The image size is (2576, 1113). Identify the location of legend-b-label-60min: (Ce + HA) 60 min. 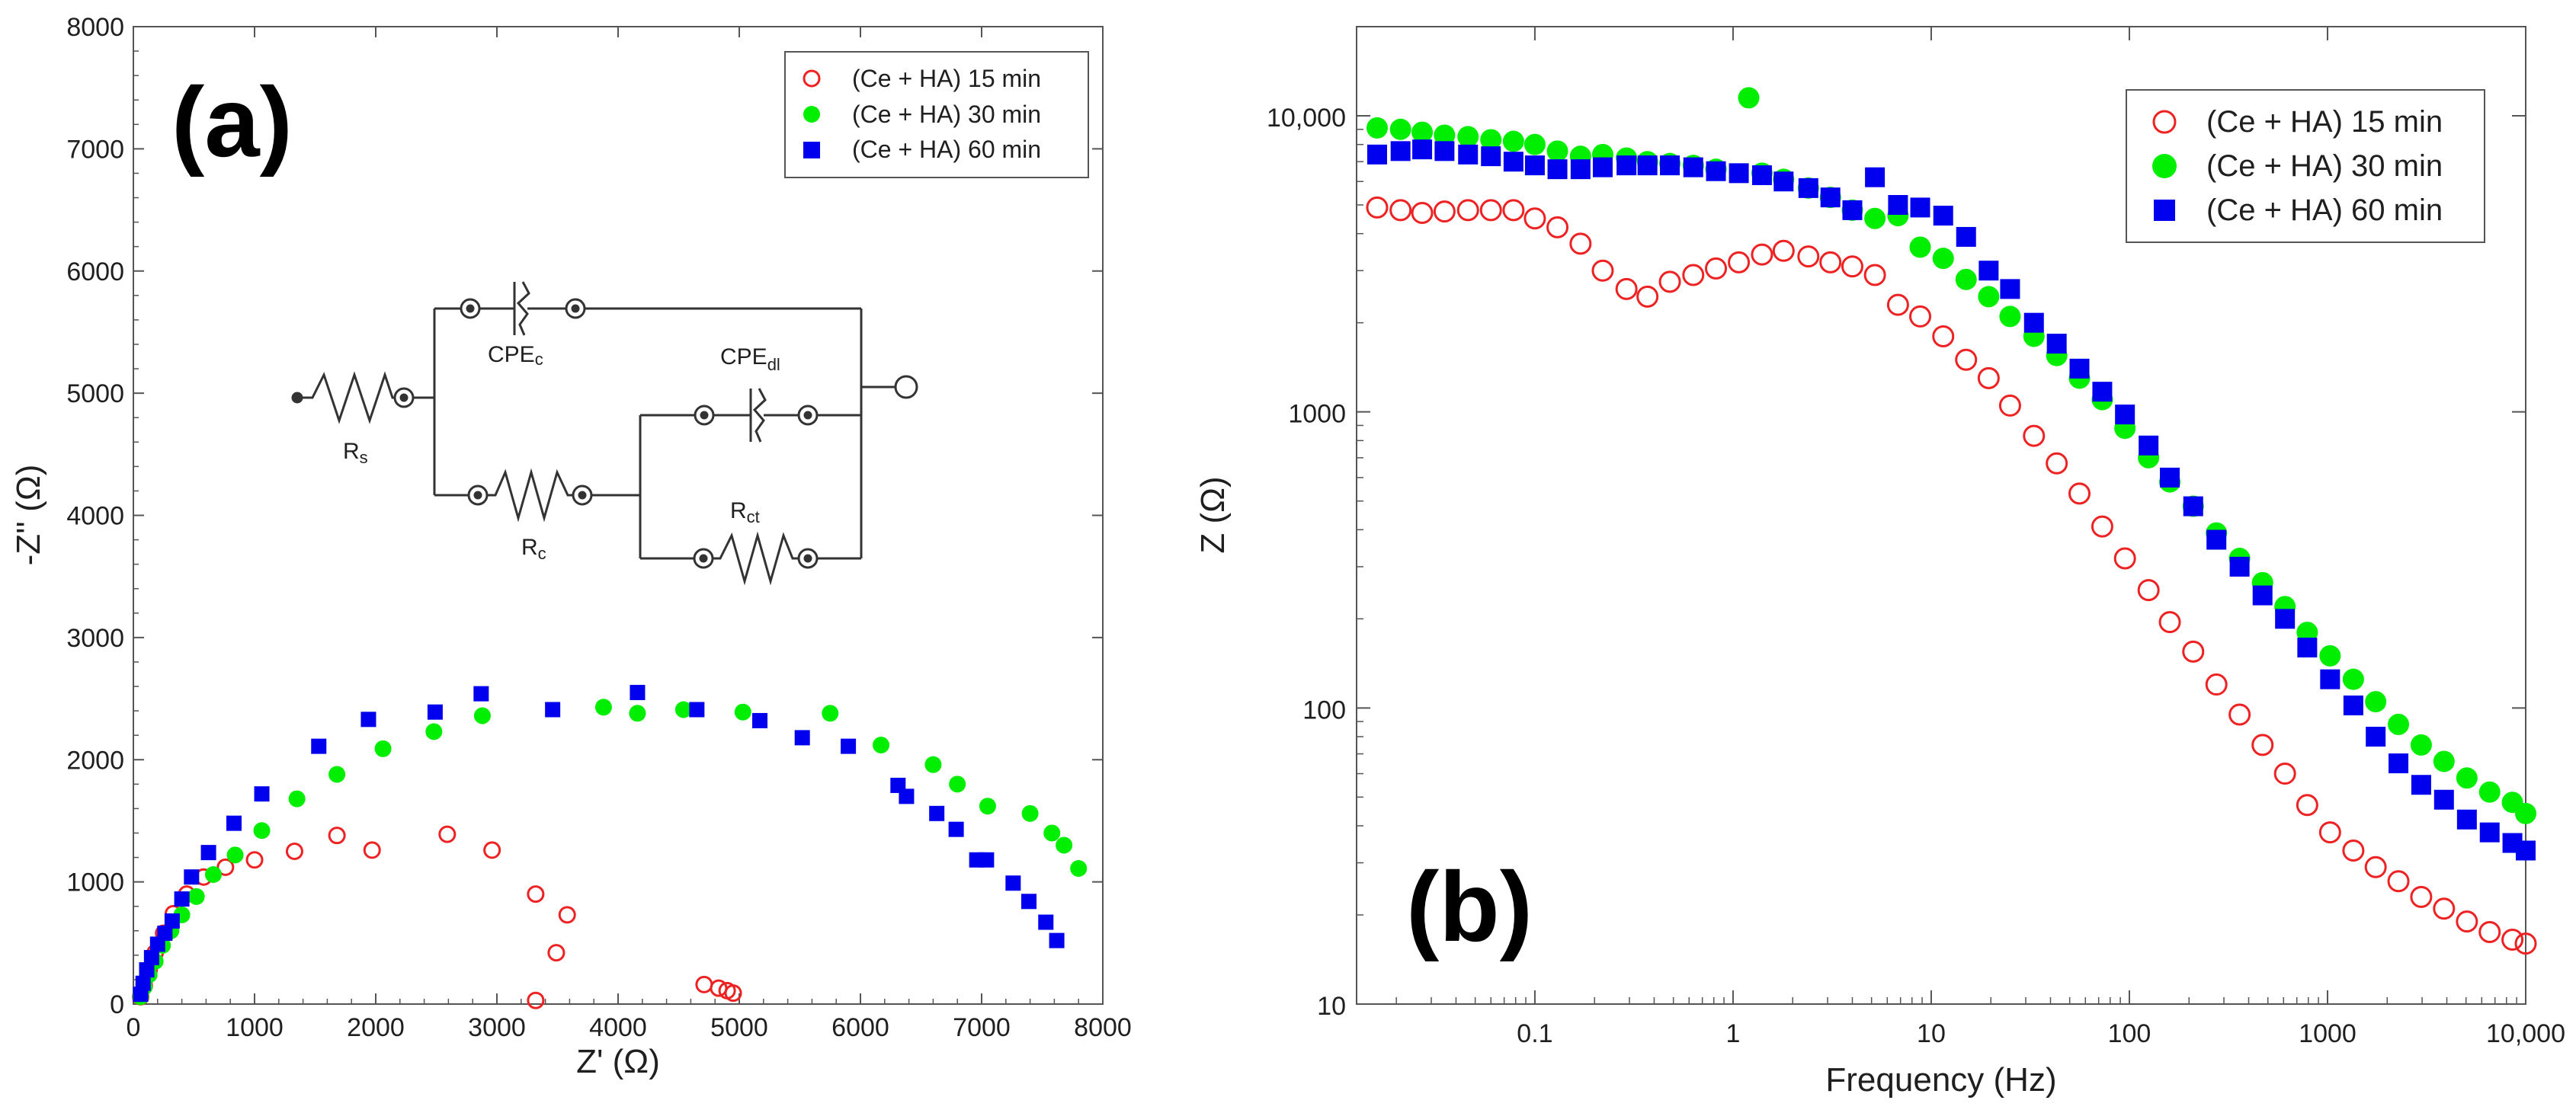
(2324, 210).